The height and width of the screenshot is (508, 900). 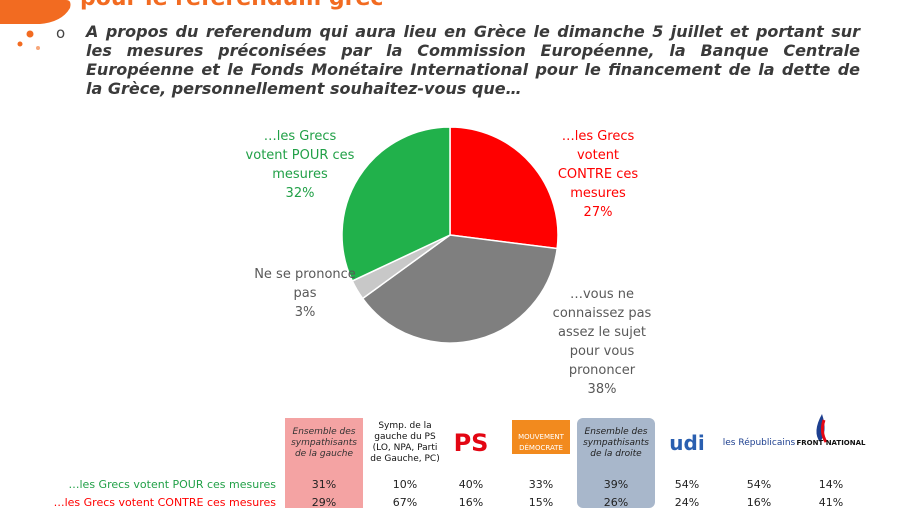 I want to click on table-cell: 40%, so click(x=471, y=484).